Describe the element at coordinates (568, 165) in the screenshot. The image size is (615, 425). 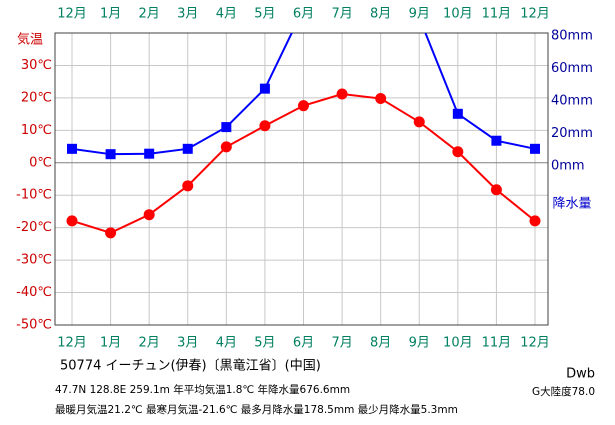
I see `y2-tick-label: 0mm` at that location.